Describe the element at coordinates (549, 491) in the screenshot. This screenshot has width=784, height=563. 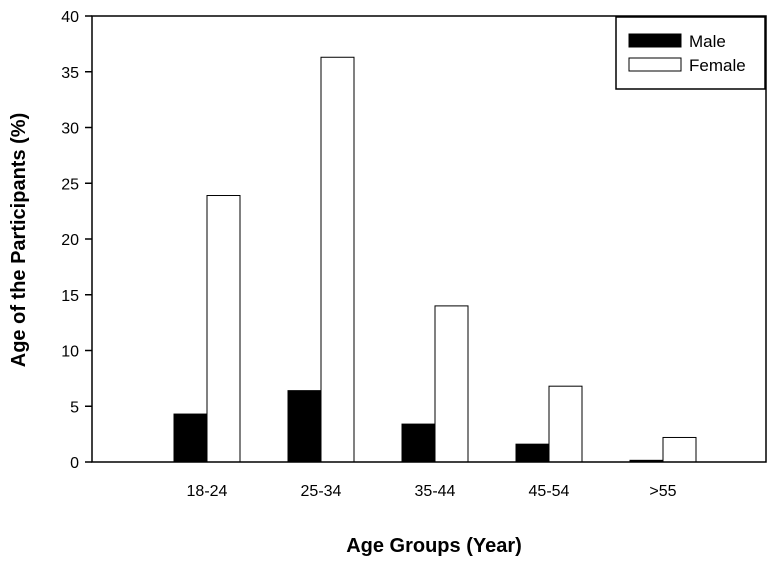
I see `x-tick-label: 45-54` at that location.